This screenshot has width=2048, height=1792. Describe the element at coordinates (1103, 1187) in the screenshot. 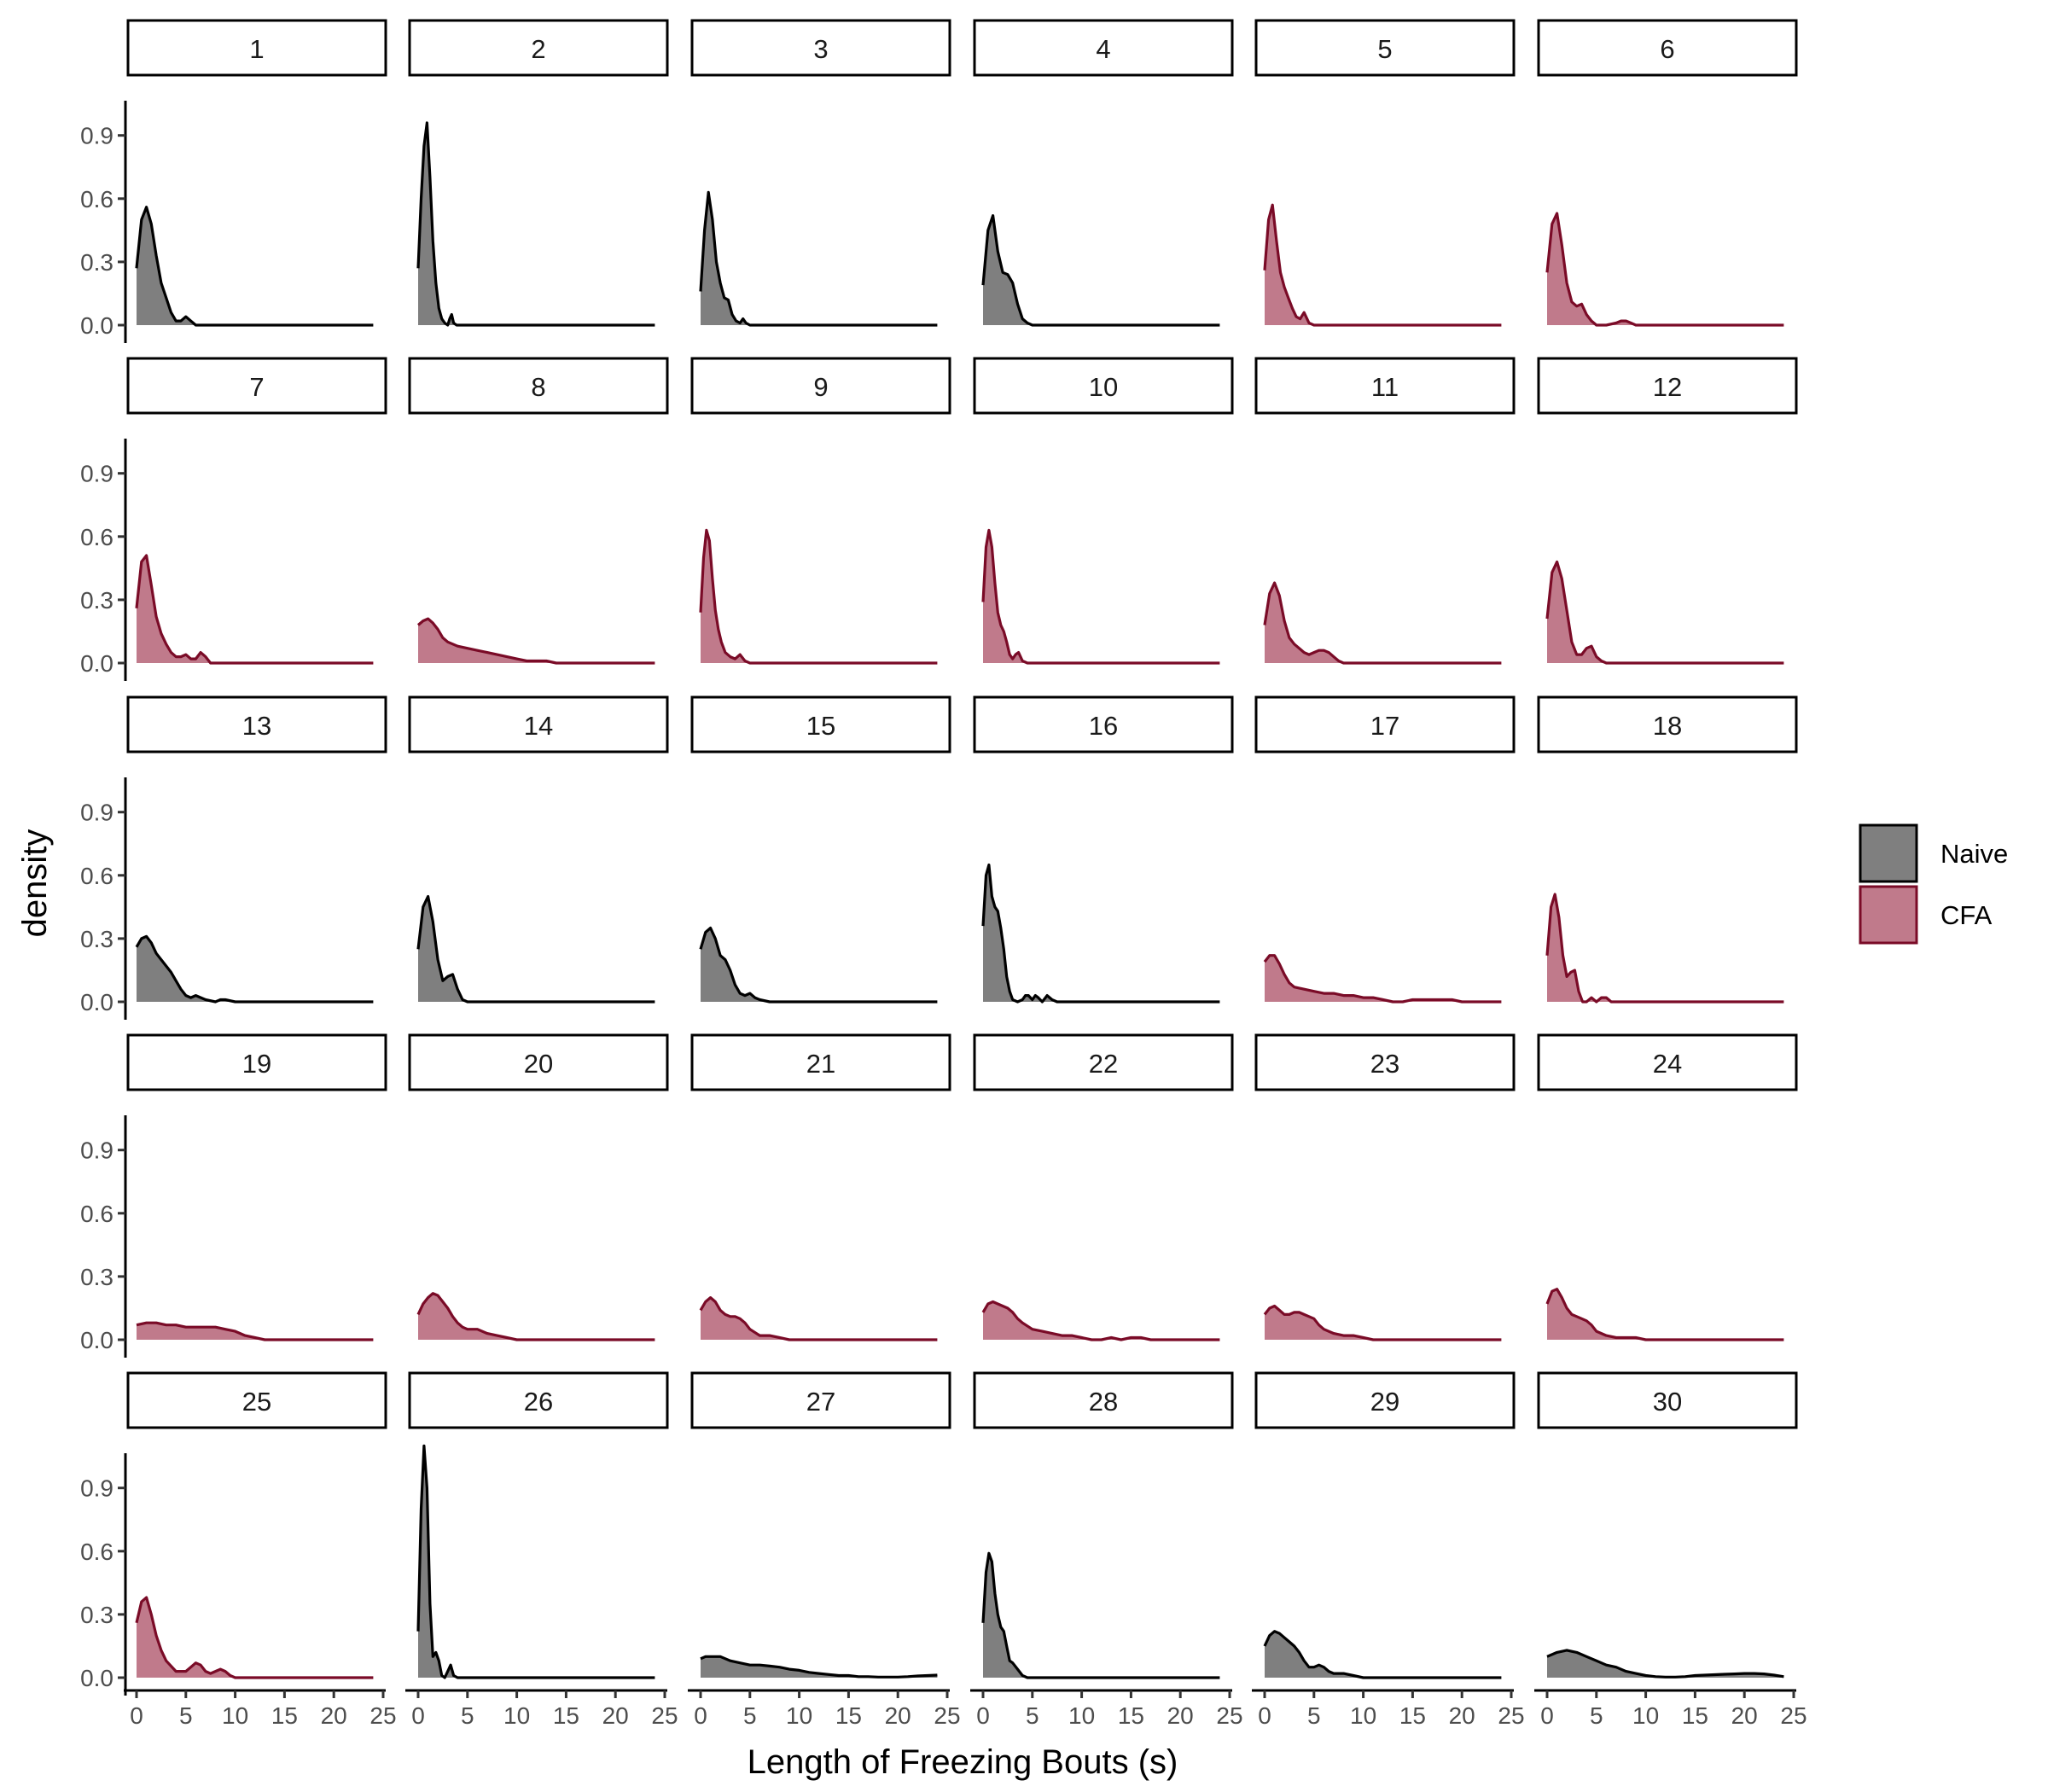

I see `facet-panel-22: 22` at that location.